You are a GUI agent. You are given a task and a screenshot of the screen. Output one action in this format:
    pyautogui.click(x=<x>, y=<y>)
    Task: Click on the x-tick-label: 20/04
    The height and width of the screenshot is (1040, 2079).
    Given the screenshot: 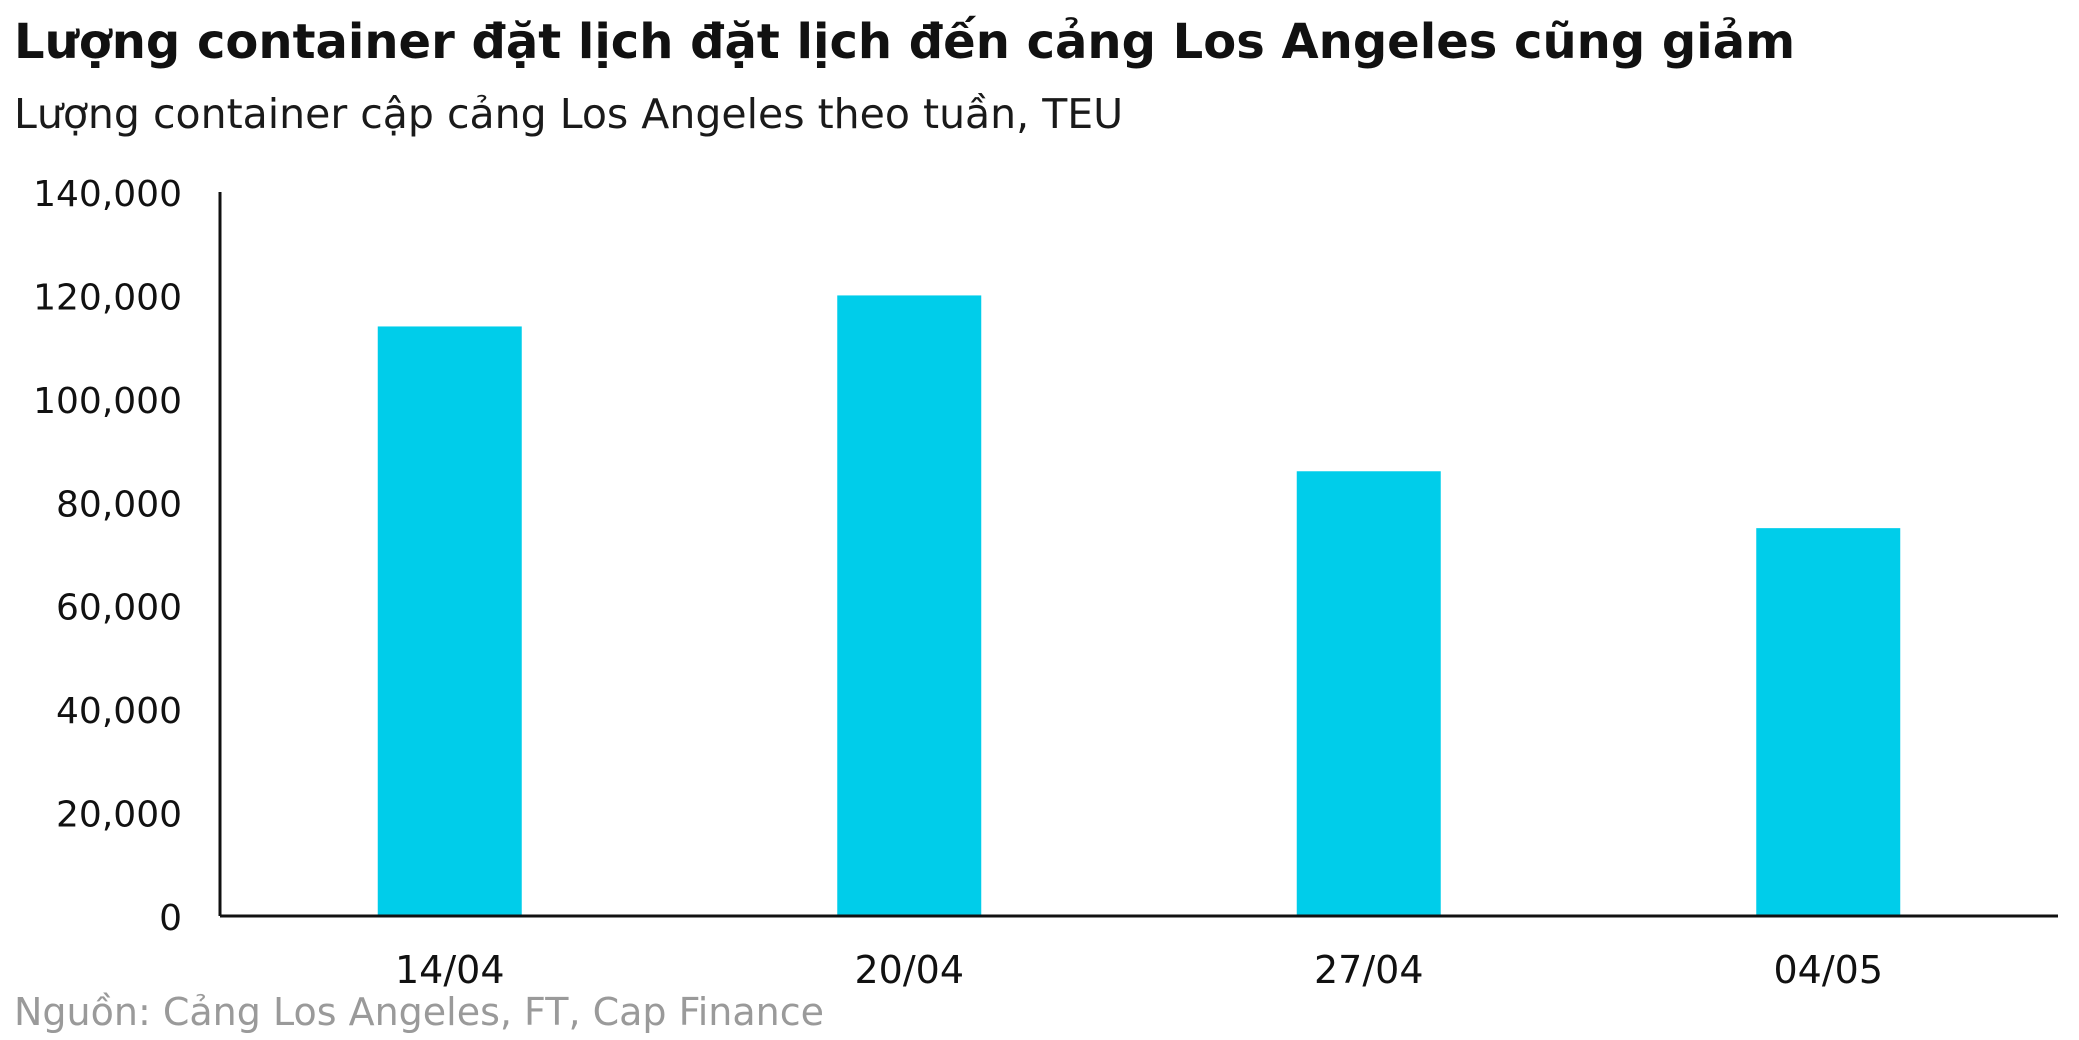 What is the action you would take?
    pyautogui.click(x=909, y=970)
    